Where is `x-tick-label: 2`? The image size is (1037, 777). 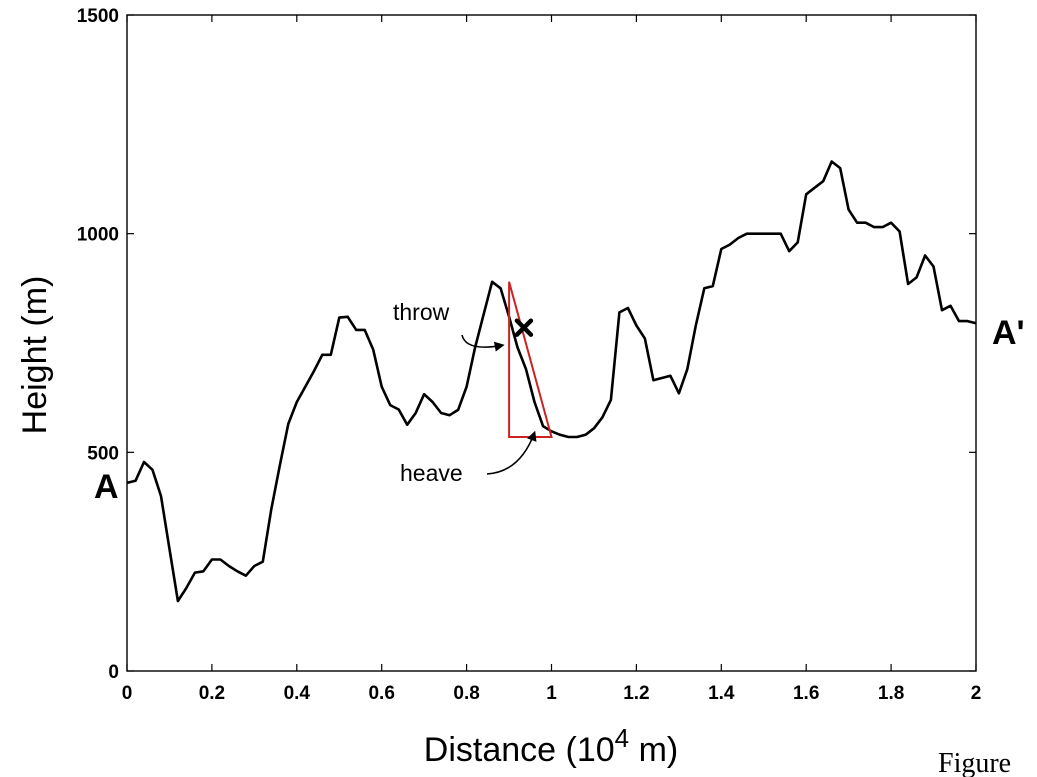
x-tick-label: 2 is located at coordinates (976, 693).